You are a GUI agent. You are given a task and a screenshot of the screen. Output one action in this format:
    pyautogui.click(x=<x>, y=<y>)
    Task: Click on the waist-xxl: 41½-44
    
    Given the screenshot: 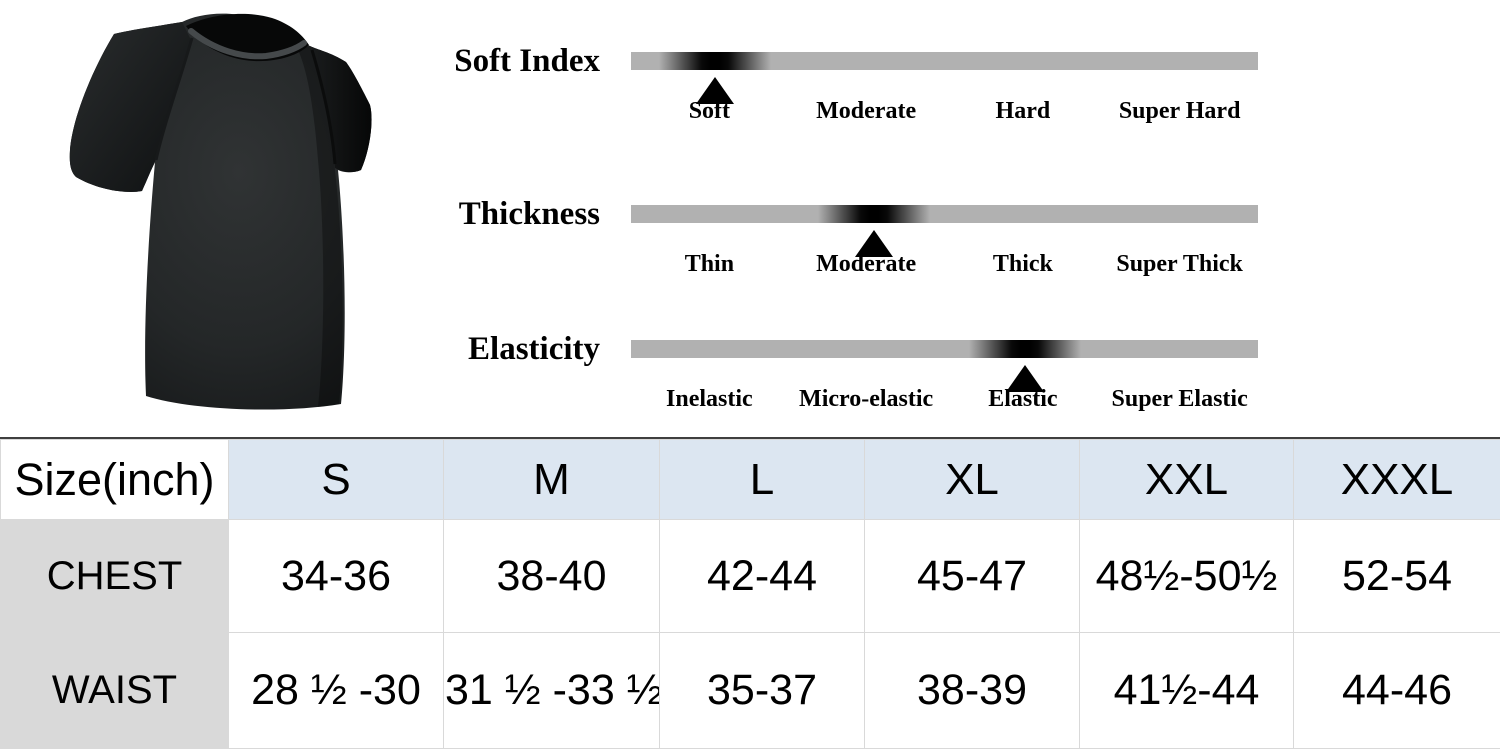 What is the action you would take?
    pyautogui.click(x=1186, y=690)
    